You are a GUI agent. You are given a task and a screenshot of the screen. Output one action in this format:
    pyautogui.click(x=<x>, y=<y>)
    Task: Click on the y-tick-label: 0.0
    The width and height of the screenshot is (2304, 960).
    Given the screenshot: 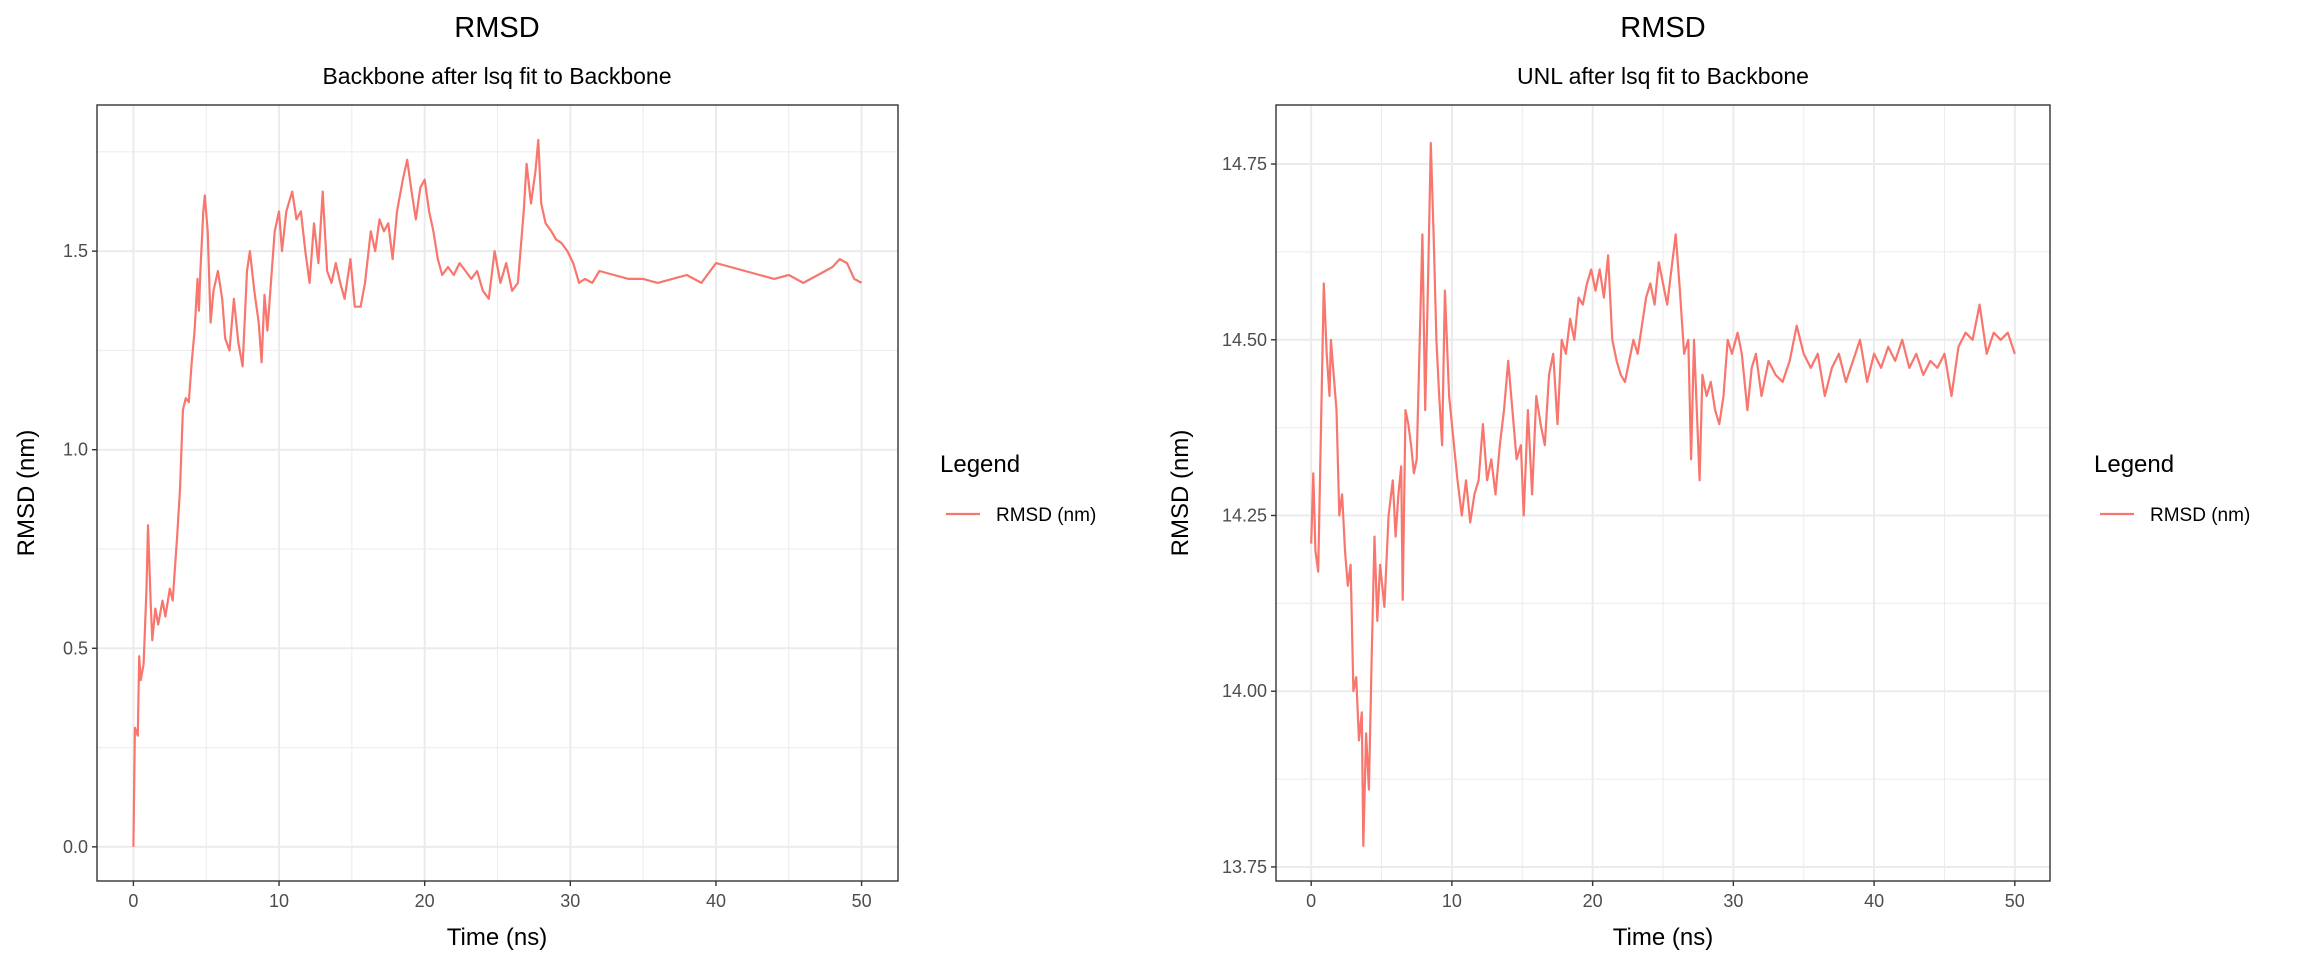 What is the action you would take?
    pyautogui.click(x=75, y=847)
    